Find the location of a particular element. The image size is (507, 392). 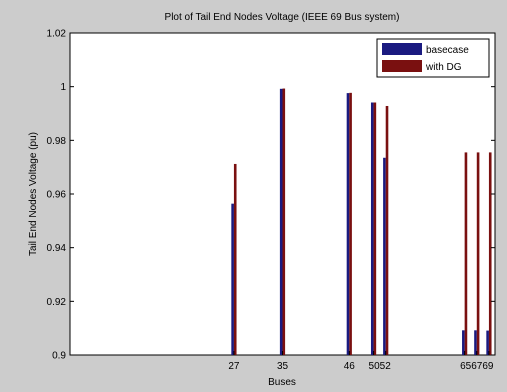

legend-label-basecase: basecase is located at coordinates (447, 50).